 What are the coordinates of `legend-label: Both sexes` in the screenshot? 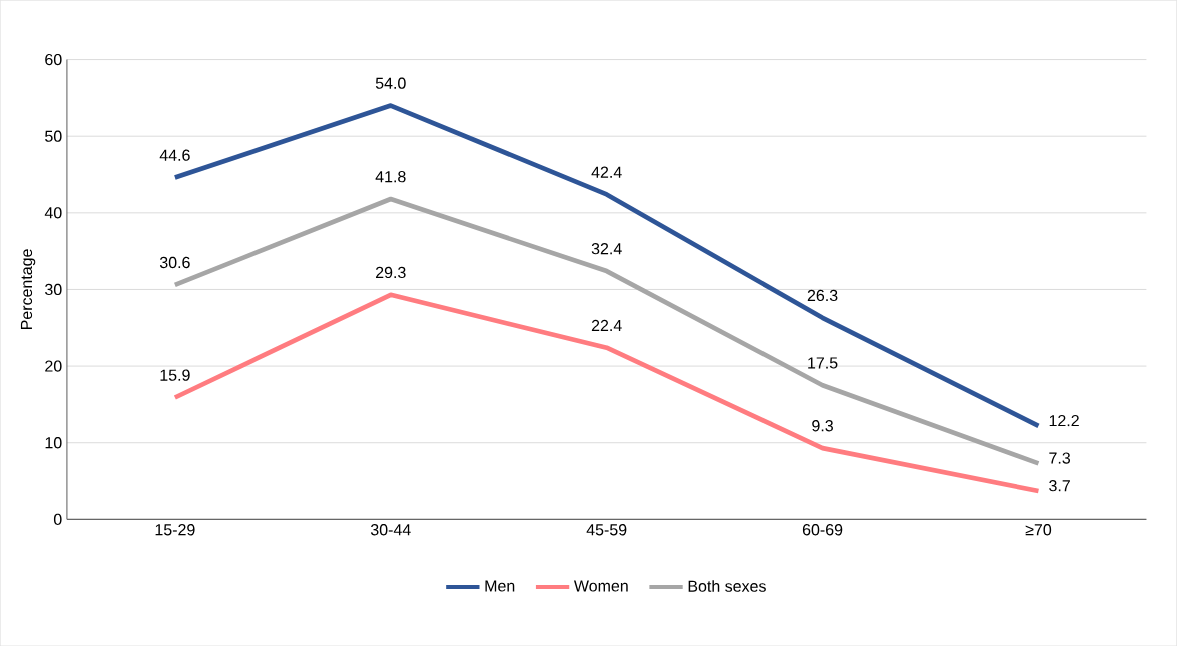 It's located at (727, 586).